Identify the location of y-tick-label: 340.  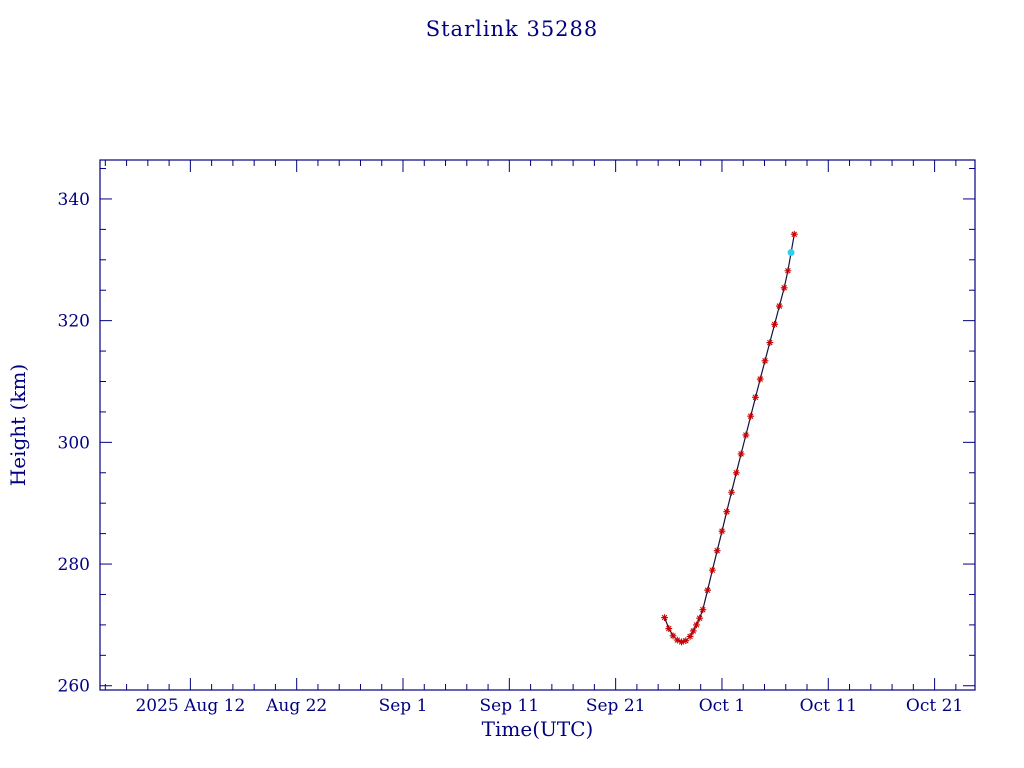
(74, 200).